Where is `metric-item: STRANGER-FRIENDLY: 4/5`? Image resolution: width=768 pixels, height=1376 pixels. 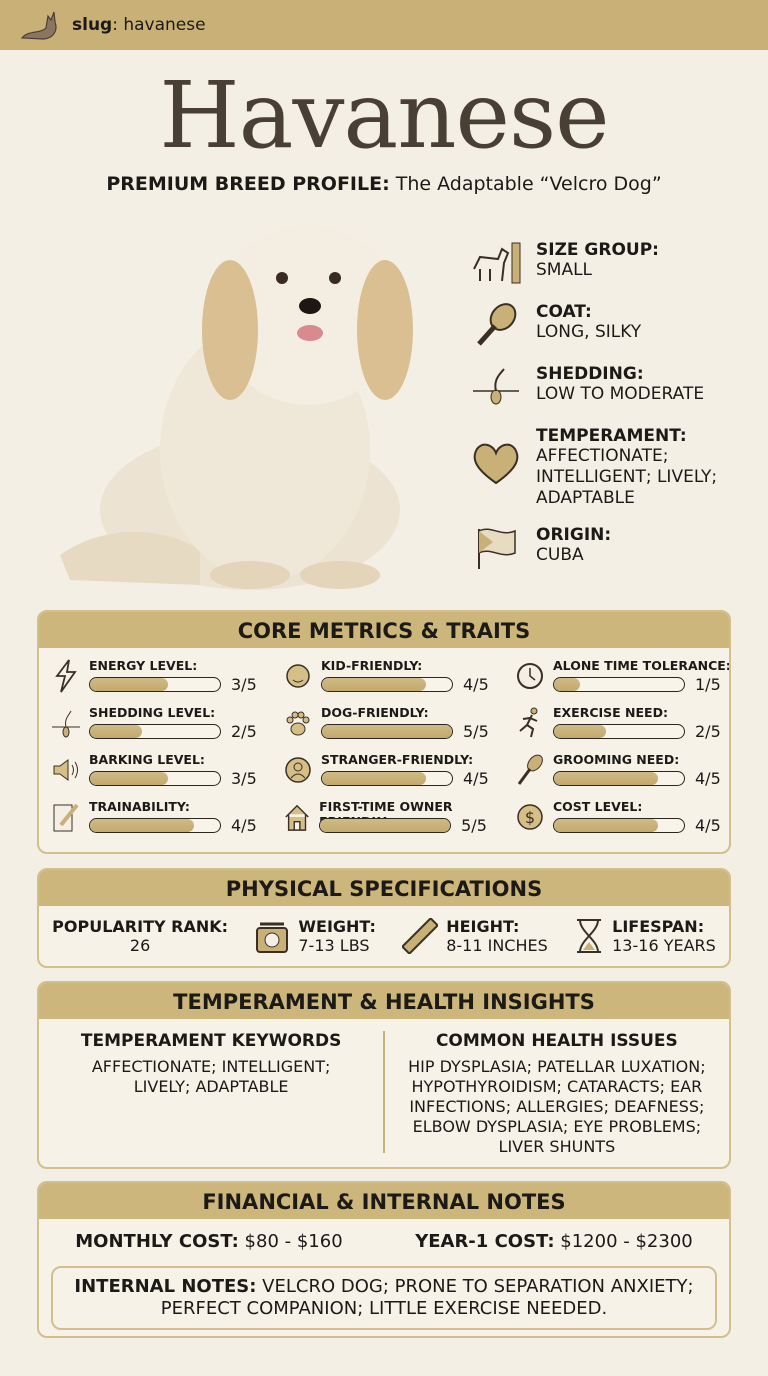
metric-item: STRANGER-FRIENDLY: 4/5 is located at coordinates (399, 771).